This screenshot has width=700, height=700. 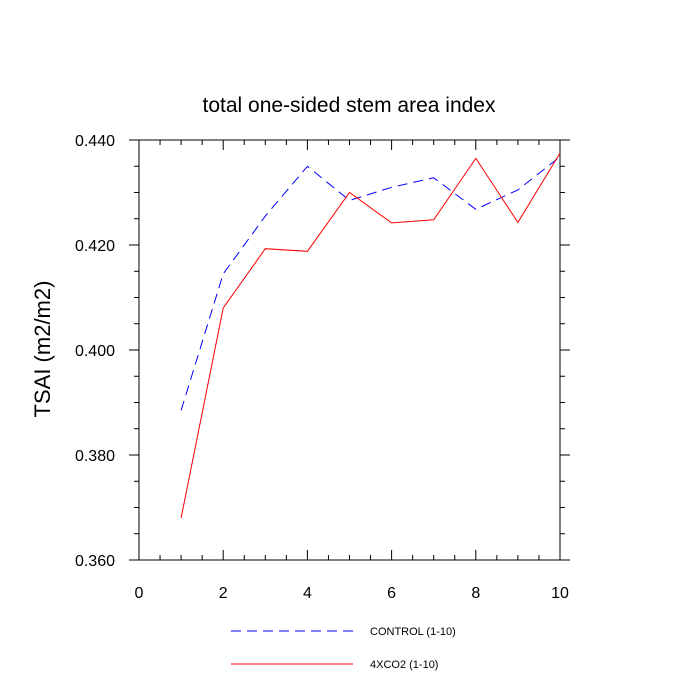 What do you see at coordinates (404, 665) in the screenshot?
I see `legend-label-1: 4XCO2 (1-10)` at bounding box center [404, 665].